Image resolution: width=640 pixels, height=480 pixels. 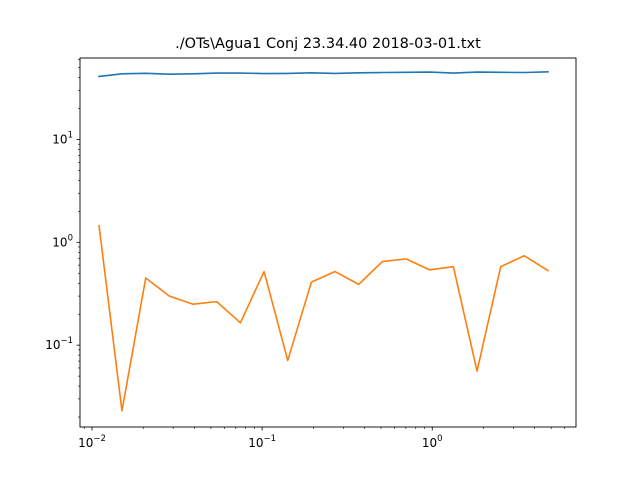 I want to click on x-tick-exponent: −1, so click(x=269, y=439).